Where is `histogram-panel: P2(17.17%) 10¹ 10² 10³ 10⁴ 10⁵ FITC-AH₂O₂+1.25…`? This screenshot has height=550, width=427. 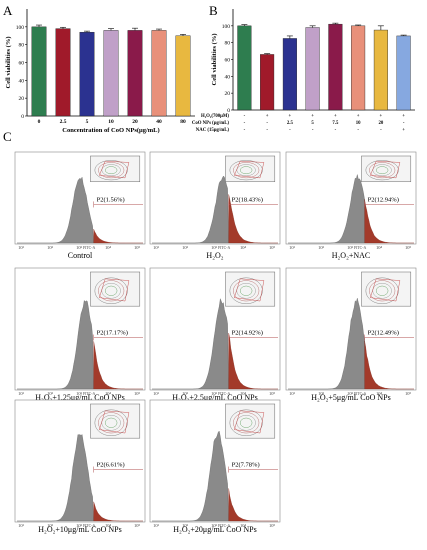
histogram-panel: P2(17.17%) 10¹ 10² 10³ 10⁴ 10⁵ FITC-AH₂O₂+1.25… is located at coordinates (80, 334).